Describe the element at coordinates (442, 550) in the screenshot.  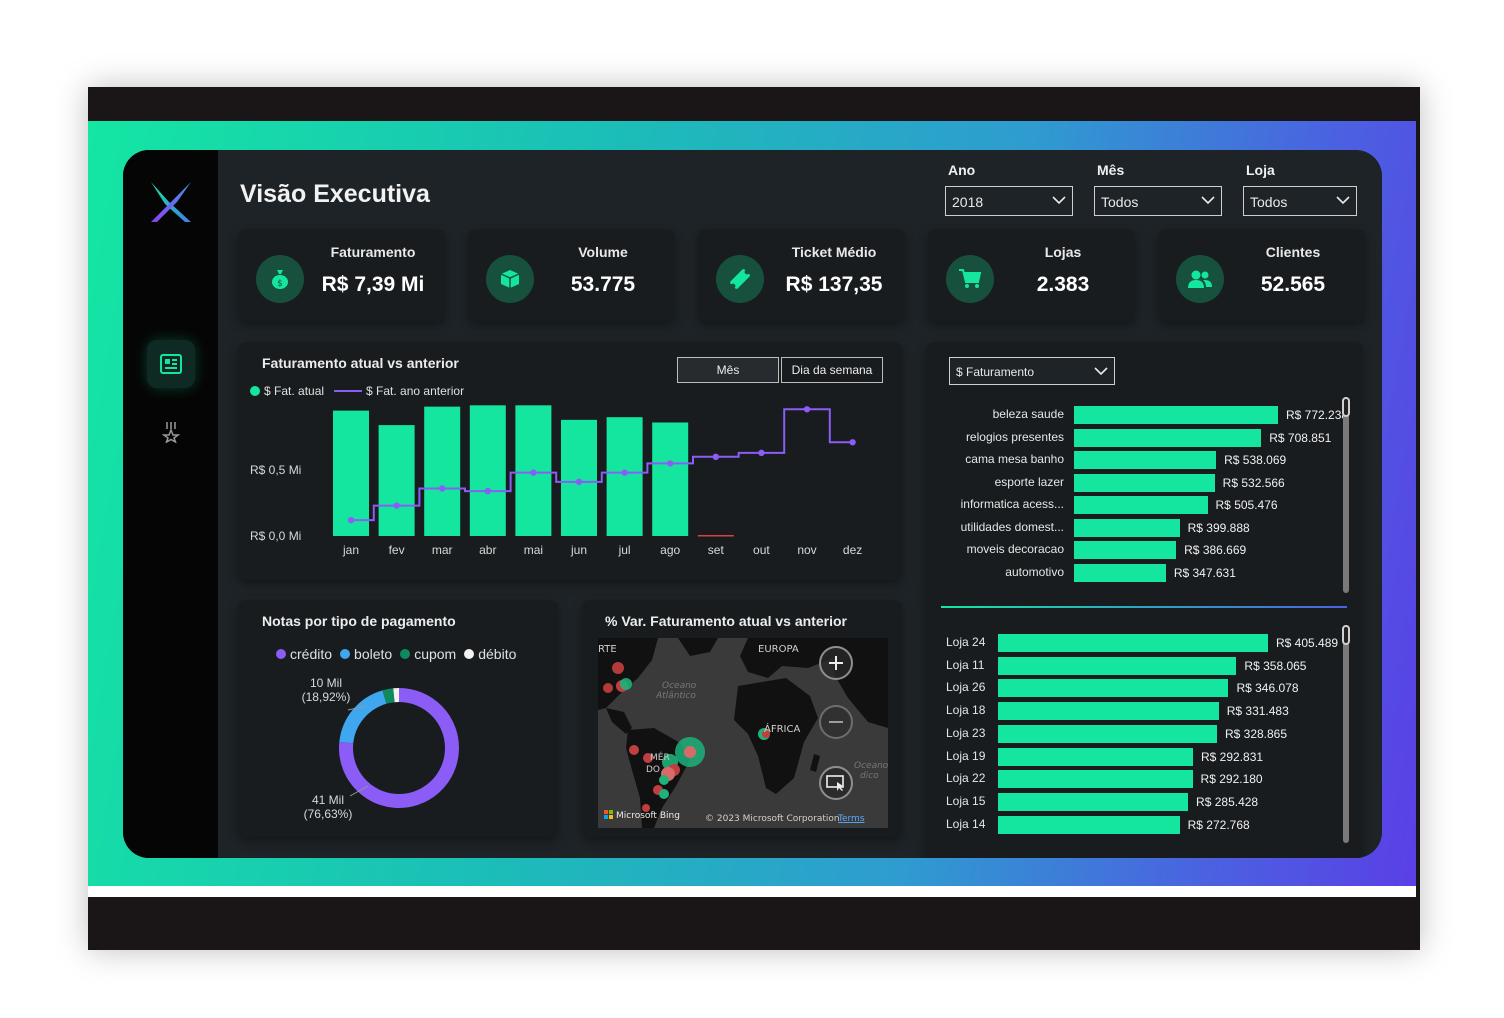
I see `x-tick-label: mar` at that location.